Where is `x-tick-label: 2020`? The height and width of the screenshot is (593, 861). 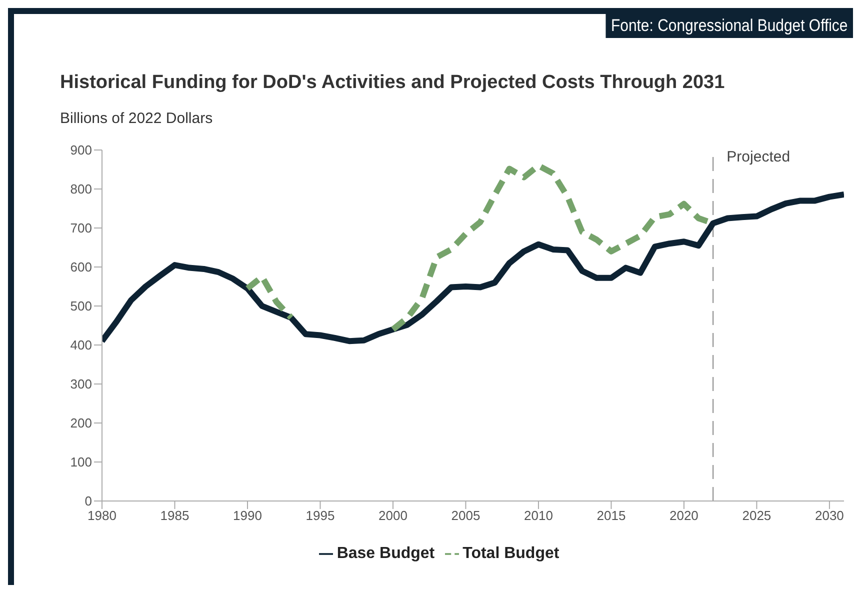 x-tick-label: 2020 is located at coordinates (684, 516).